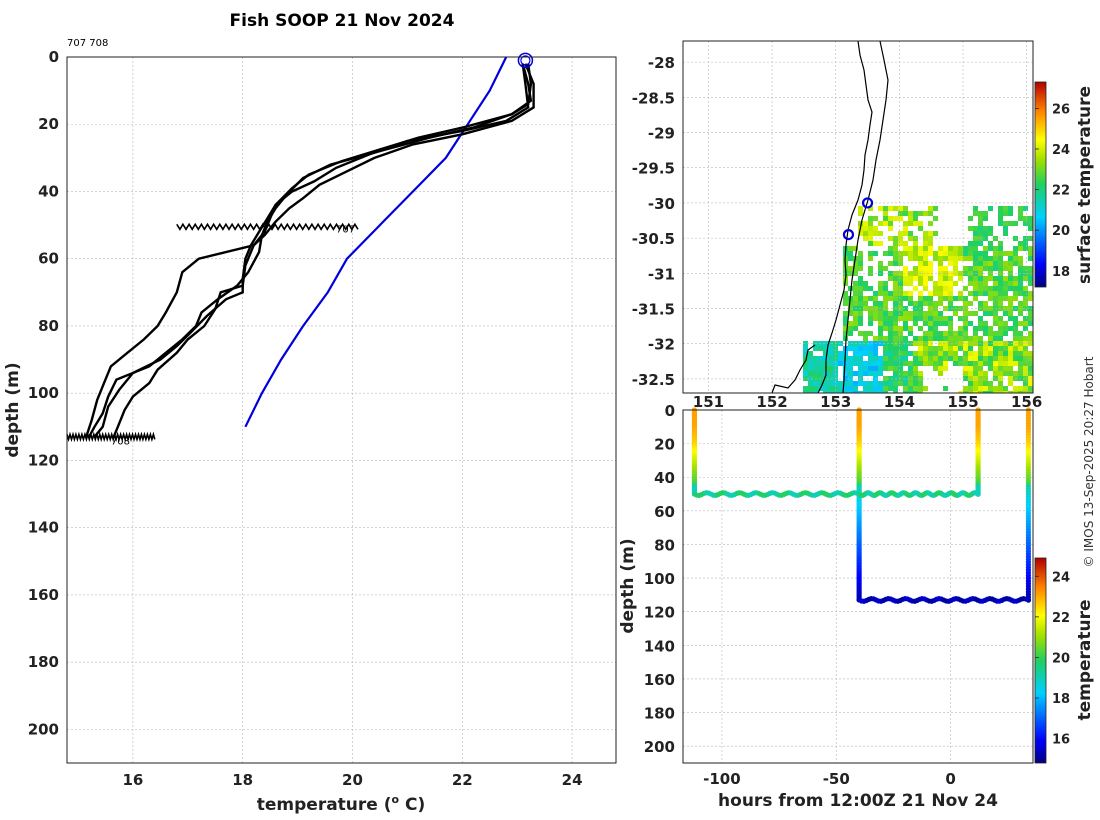 The image size is (1100, 820). I want to click on profile-ytick: 40, so click(48, 191).